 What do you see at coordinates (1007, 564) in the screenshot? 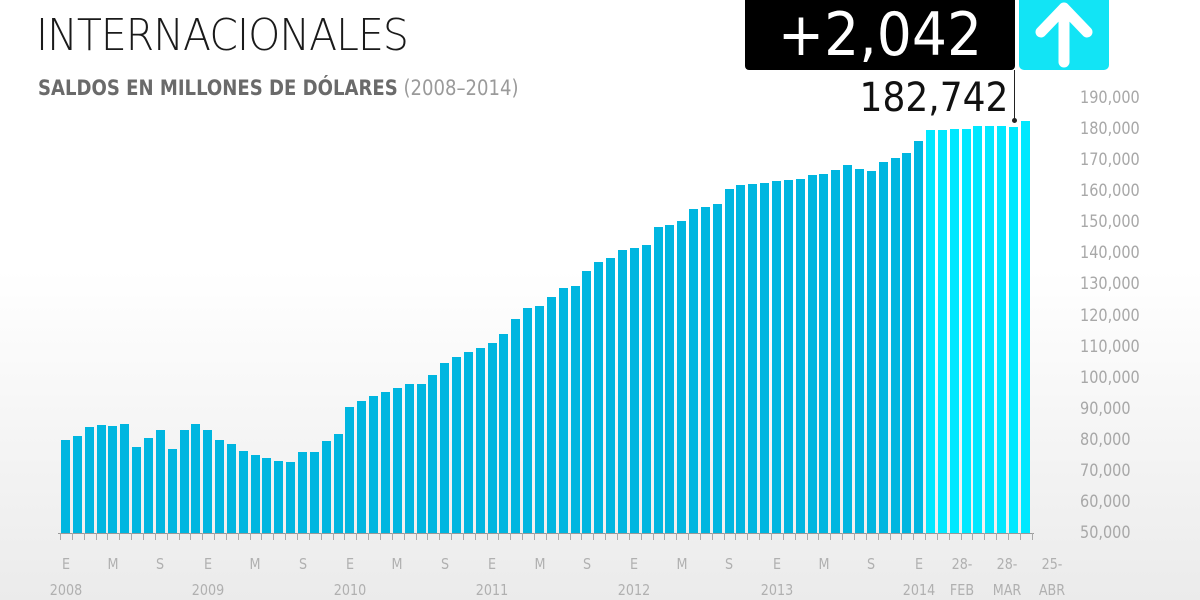
I see `x-month-label: 28-` at bounding box center [1007, 564].